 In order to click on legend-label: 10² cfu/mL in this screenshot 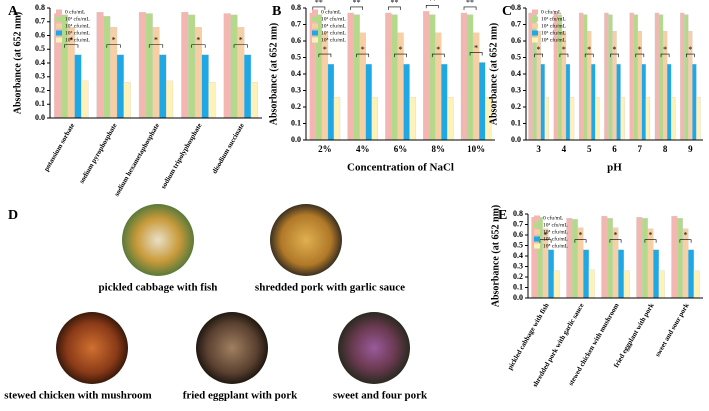, I will do `click(77, 18)`.